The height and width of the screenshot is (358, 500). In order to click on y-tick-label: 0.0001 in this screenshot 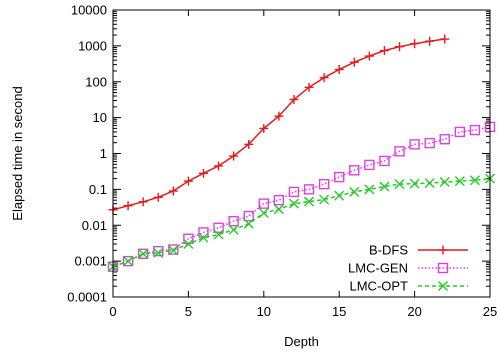, I will do `click(87, 297)`.